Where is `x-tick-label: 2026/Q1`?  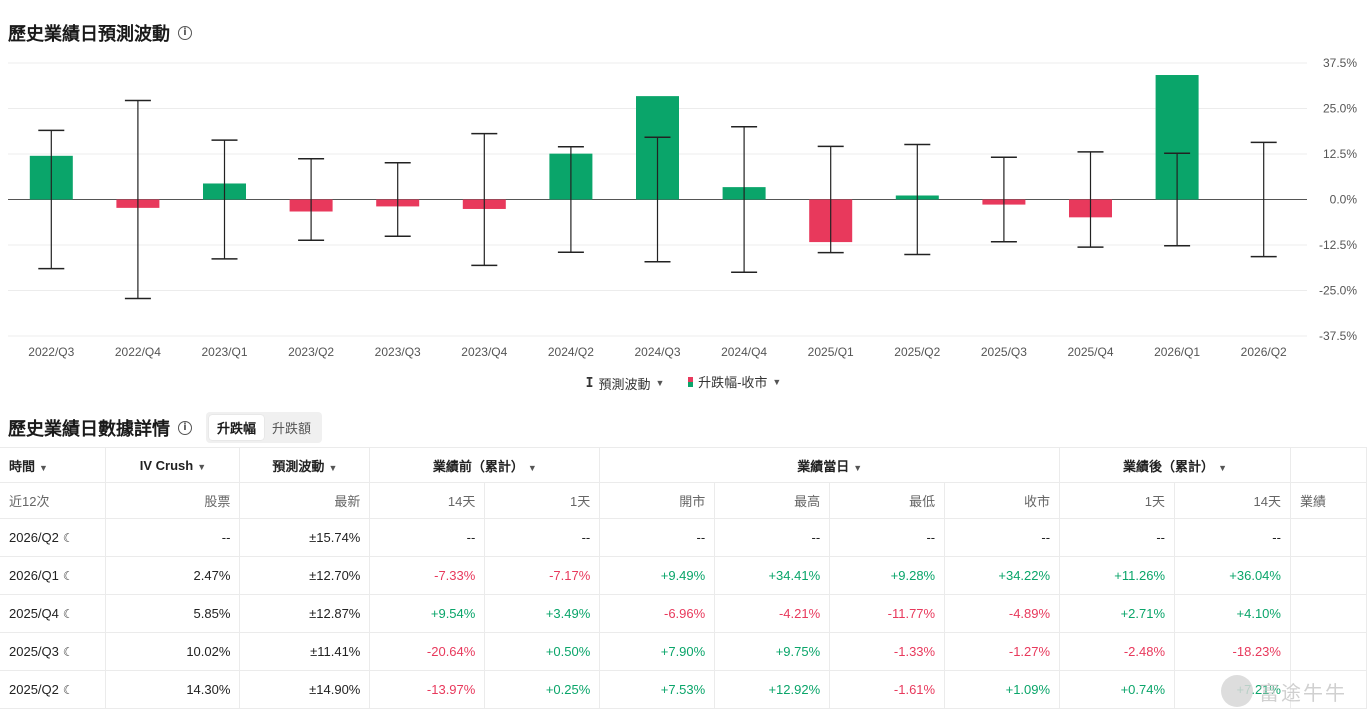 x-tick-label: 2026/Q1 is located at coordinates (1177, 352).